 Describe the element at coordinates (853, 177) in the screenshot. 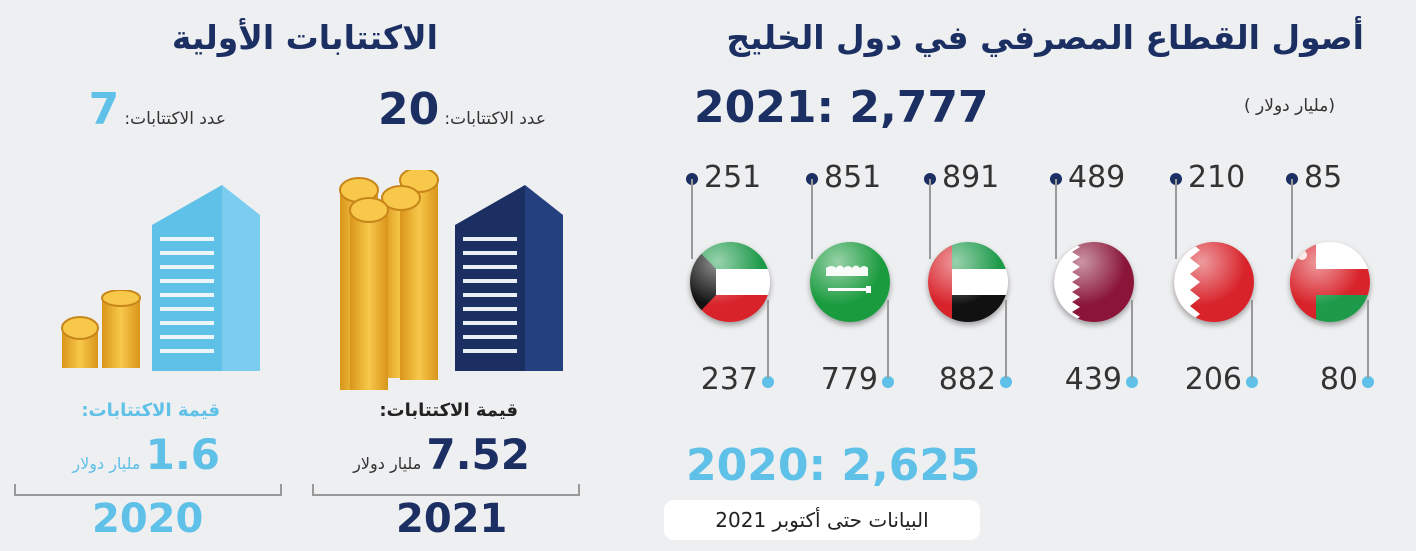

I see `value-2021-saudi-arabia-flag: 851` at that location.